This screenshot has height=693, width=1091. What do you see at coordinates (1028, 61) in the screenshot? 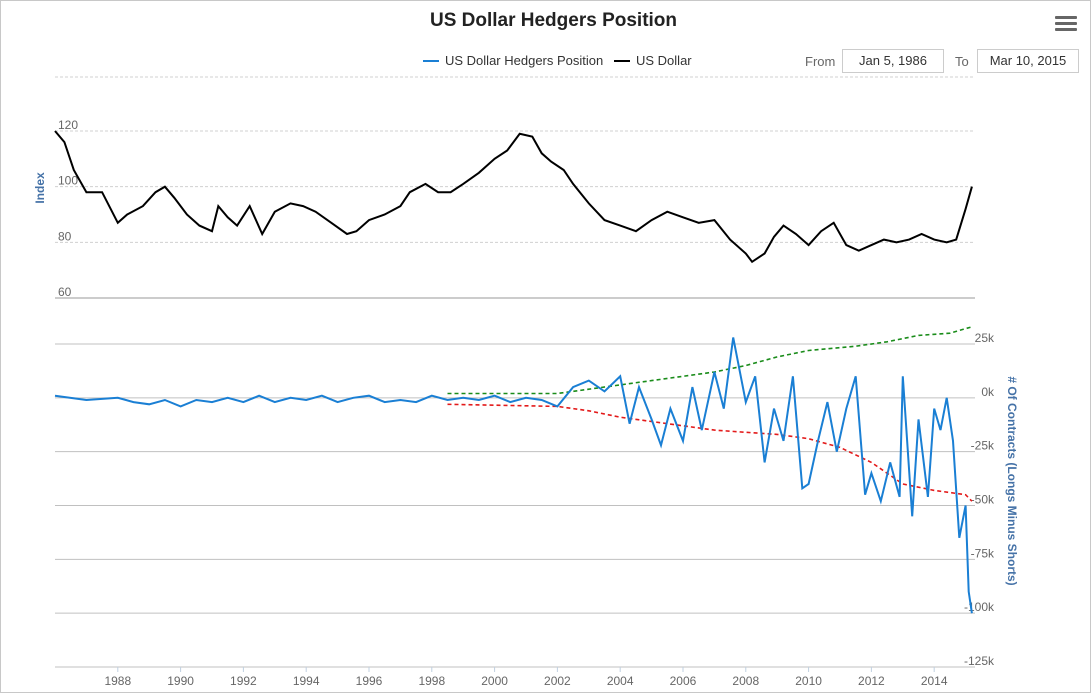
I see `range-to-input: Mar 10, 2015` at bounding box center [1028, 61].